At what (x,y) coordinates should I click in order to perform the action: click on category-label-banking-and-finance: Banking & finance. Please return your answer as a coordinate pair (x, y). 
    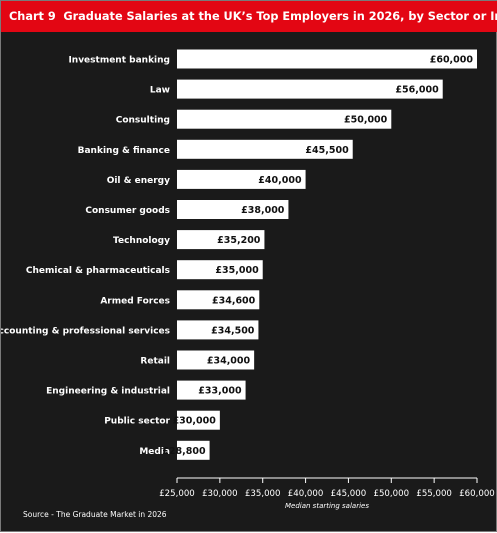
    Looking at the image, I should click on (124, 151).